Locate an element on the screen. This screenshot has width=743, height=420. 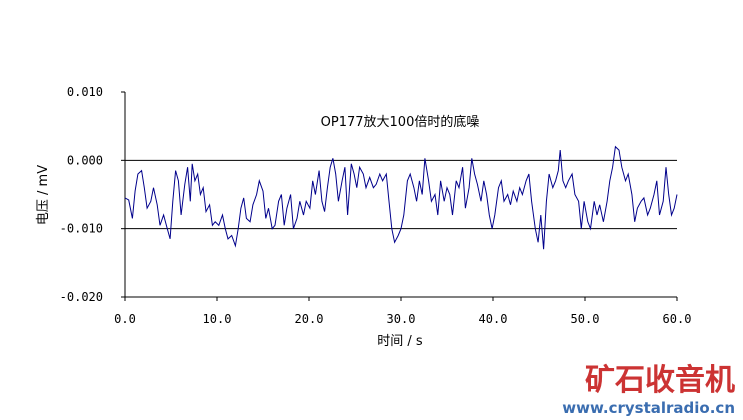
x-axis-label: 时间 / s is located at coordinates (400, 341).